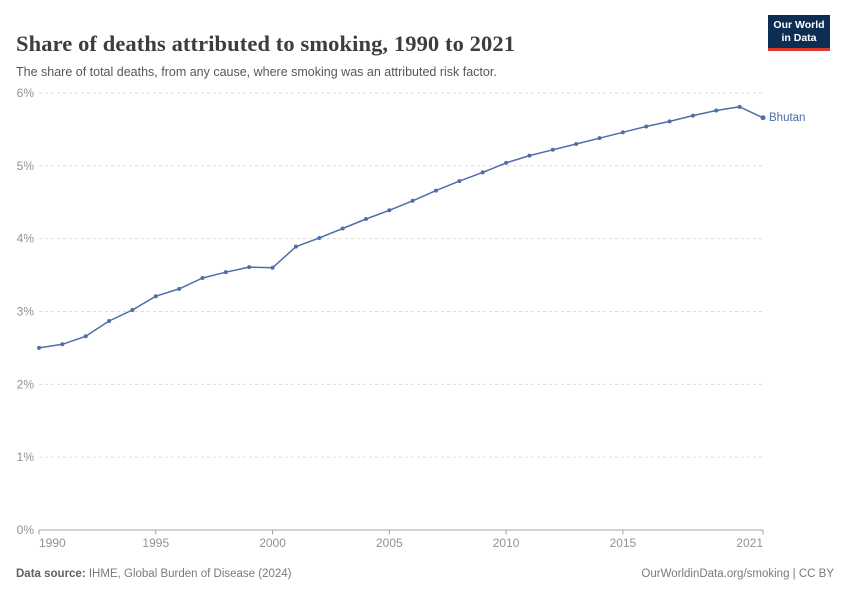 The height and width of the screenshot is (600, 850). Describe the element at coordinates (787, 118) in the screenshot. I see `series-label-bhutan: Bhutan` at that location.